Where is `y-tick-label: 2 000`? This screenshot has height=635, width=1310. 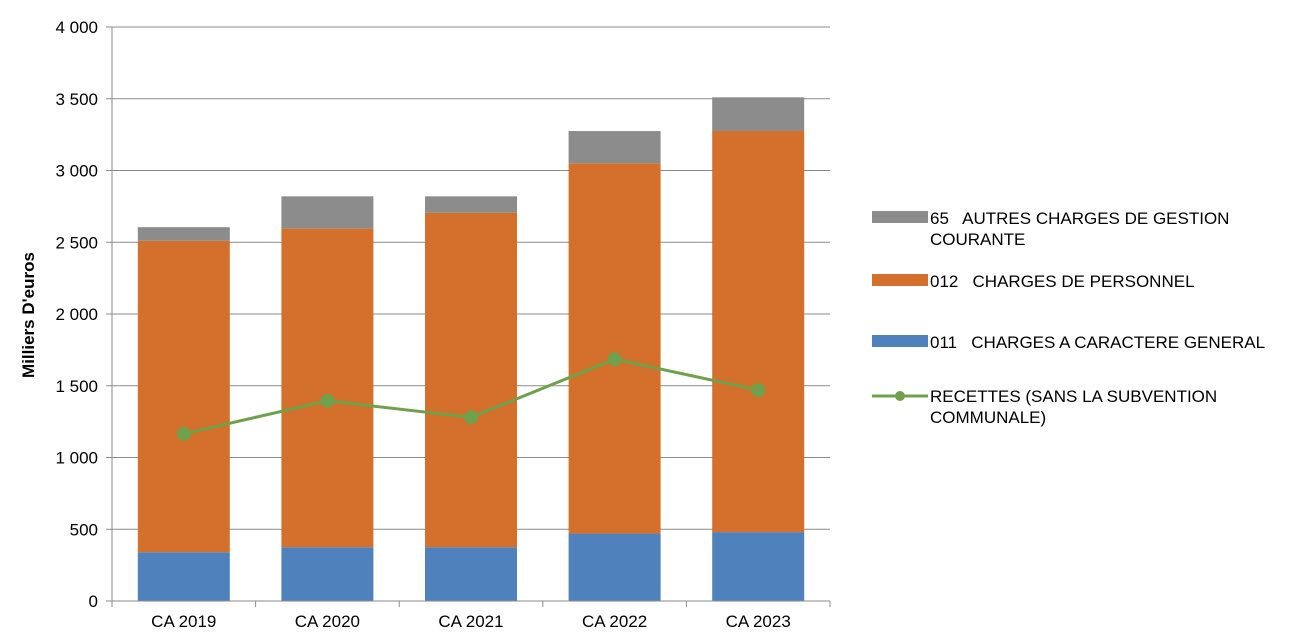
y-tick-label: 2 000 is located at coordinates (76, 314).